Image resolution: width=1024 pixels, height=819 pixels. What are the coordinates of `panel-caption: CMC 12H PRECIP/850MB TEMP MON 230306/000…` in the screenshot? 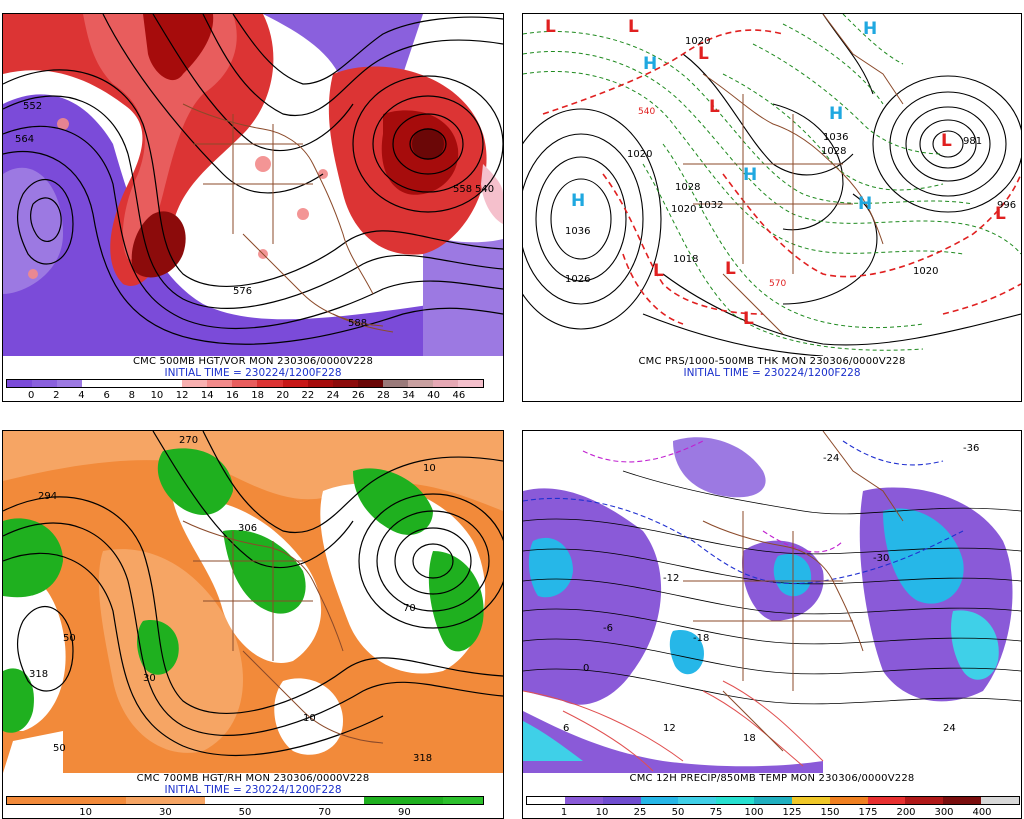 It's located at (772, 778).